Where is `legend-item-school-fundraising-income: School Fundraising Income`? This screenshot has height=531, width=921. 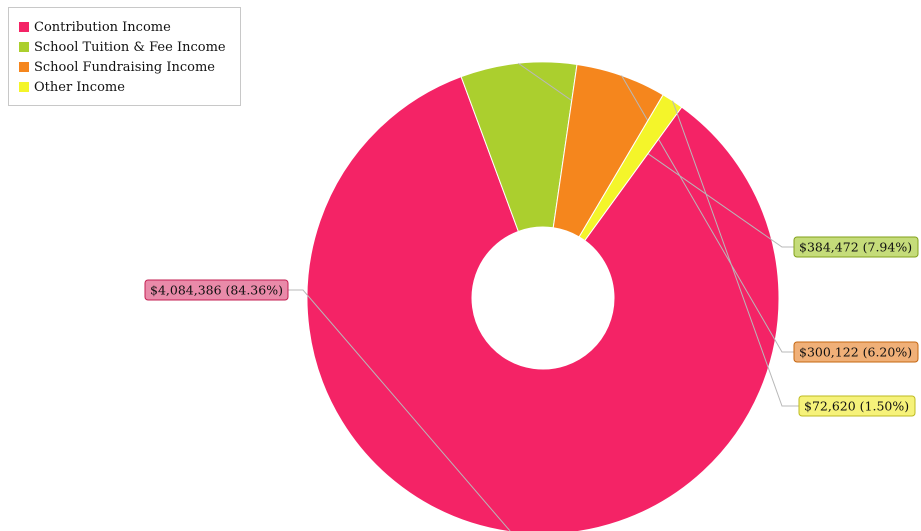 legend-item-school-fundraising-income: School Fundraising Income is located at coordinates (129, 67).